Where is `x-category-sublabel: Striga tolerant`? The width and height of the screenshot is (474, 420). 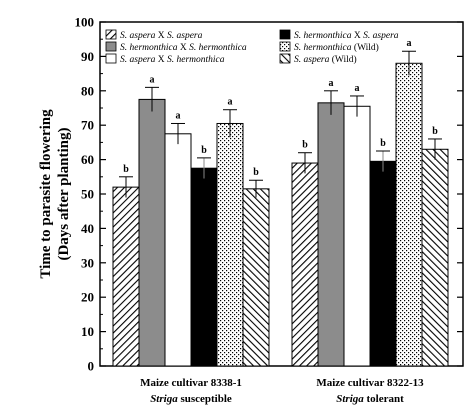
x-category-sublabel: Striga tolerant is located at coordinates (370, 399).